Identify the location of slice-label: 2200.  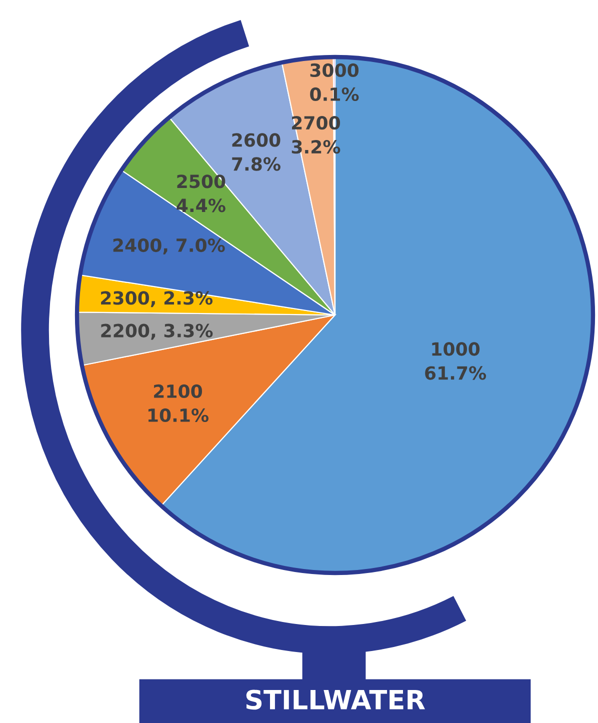
(125, 331).